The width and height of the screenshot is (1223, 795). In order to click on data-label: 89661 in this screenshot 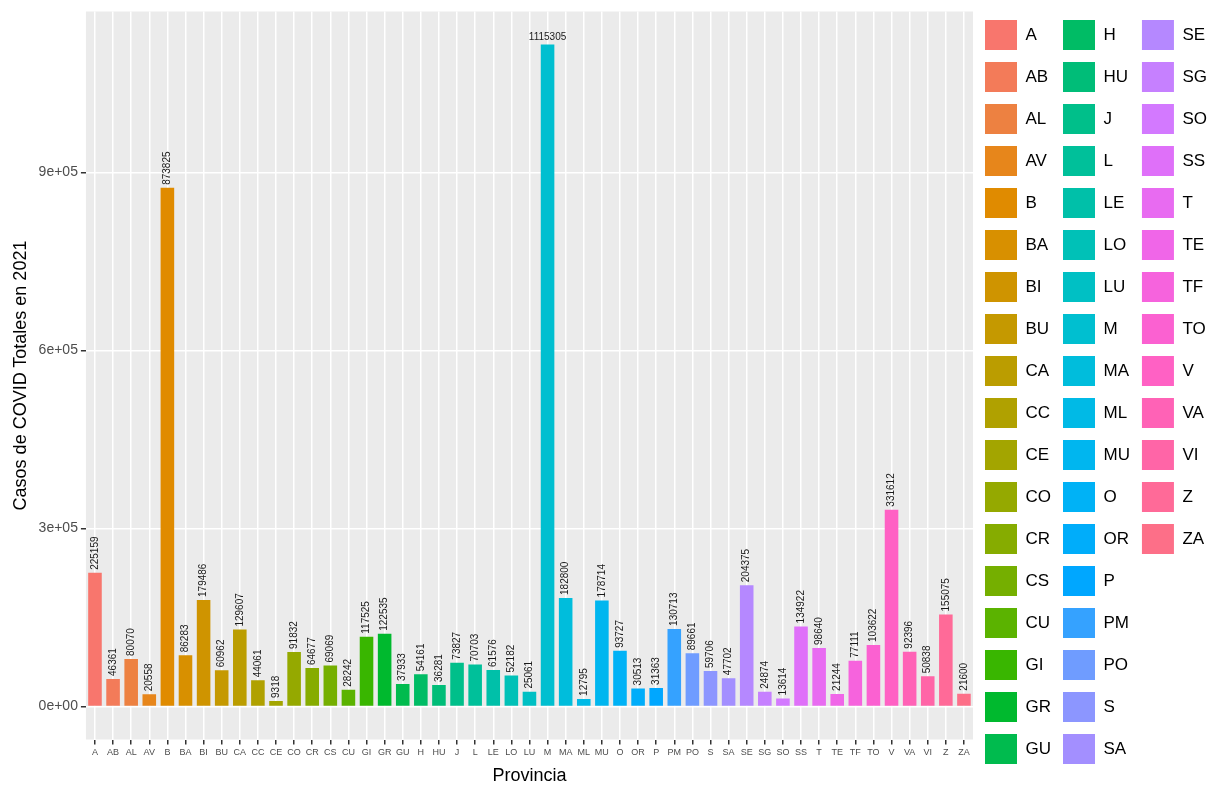, I will do `click(692, 636)`.